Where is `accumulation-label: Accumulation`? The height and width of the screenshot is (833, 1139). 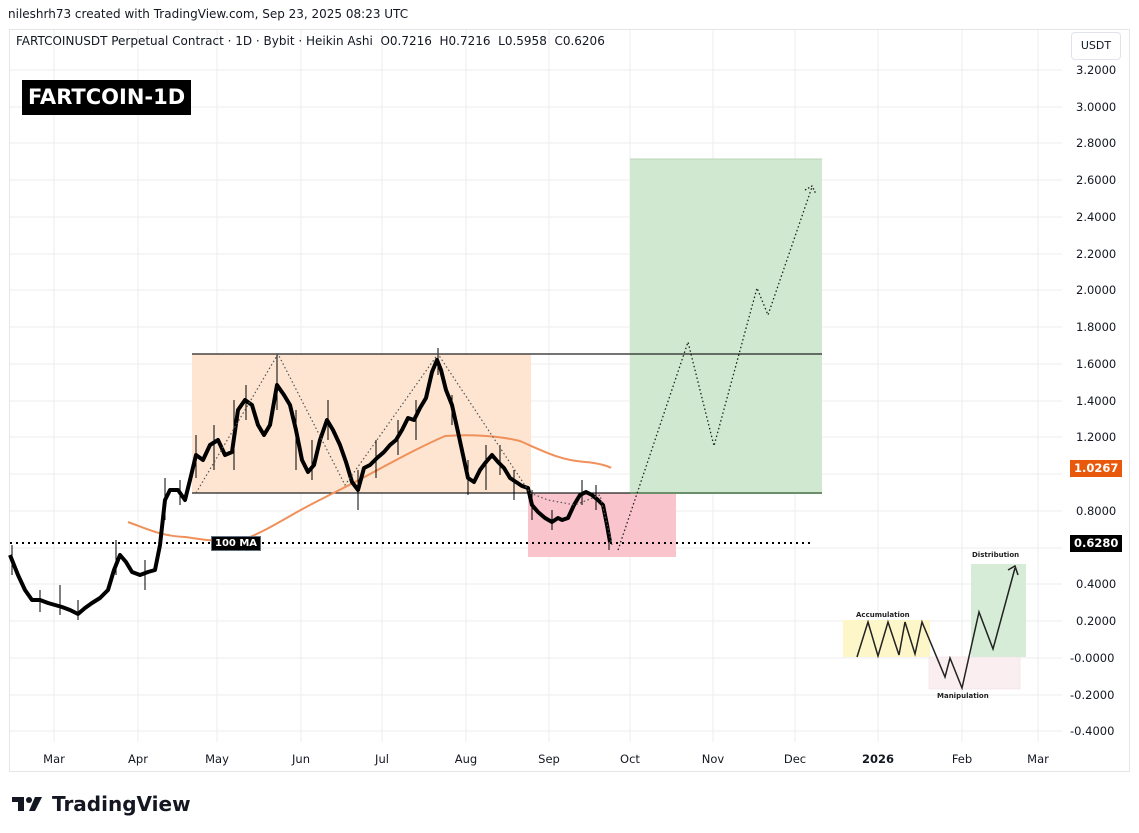
accumulation-label: Accumulation is located at coordinates (883, 615).